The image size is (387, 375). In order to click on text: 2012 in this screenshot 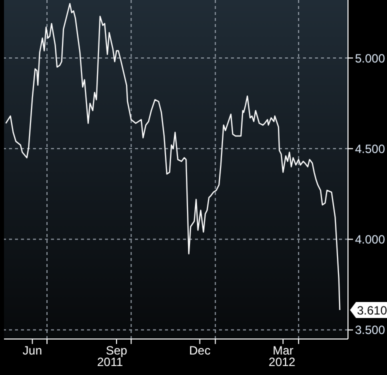, I will do `click(282, 362)`.